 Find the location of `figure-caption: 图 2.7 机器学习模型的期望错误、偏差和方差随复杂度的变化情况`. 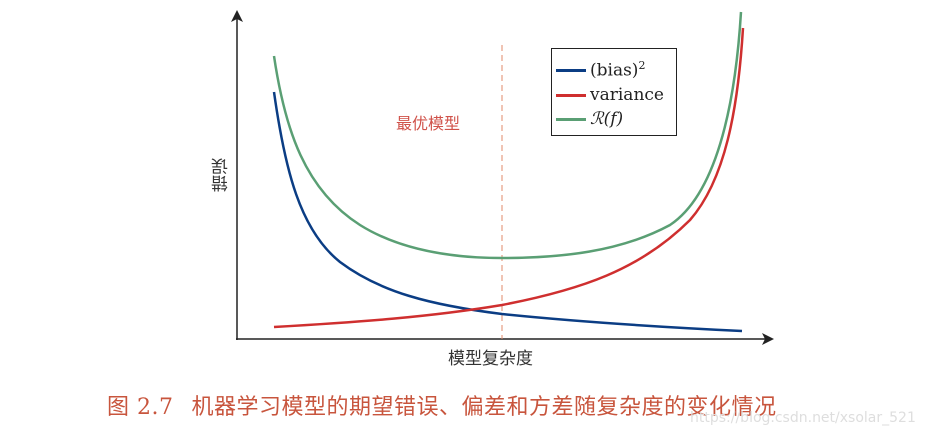

figure-caption: 图 2.7 机器学习模型的期望错误、偏差和方差随复杂度的变化情况 is located at coordinates (442, 405).